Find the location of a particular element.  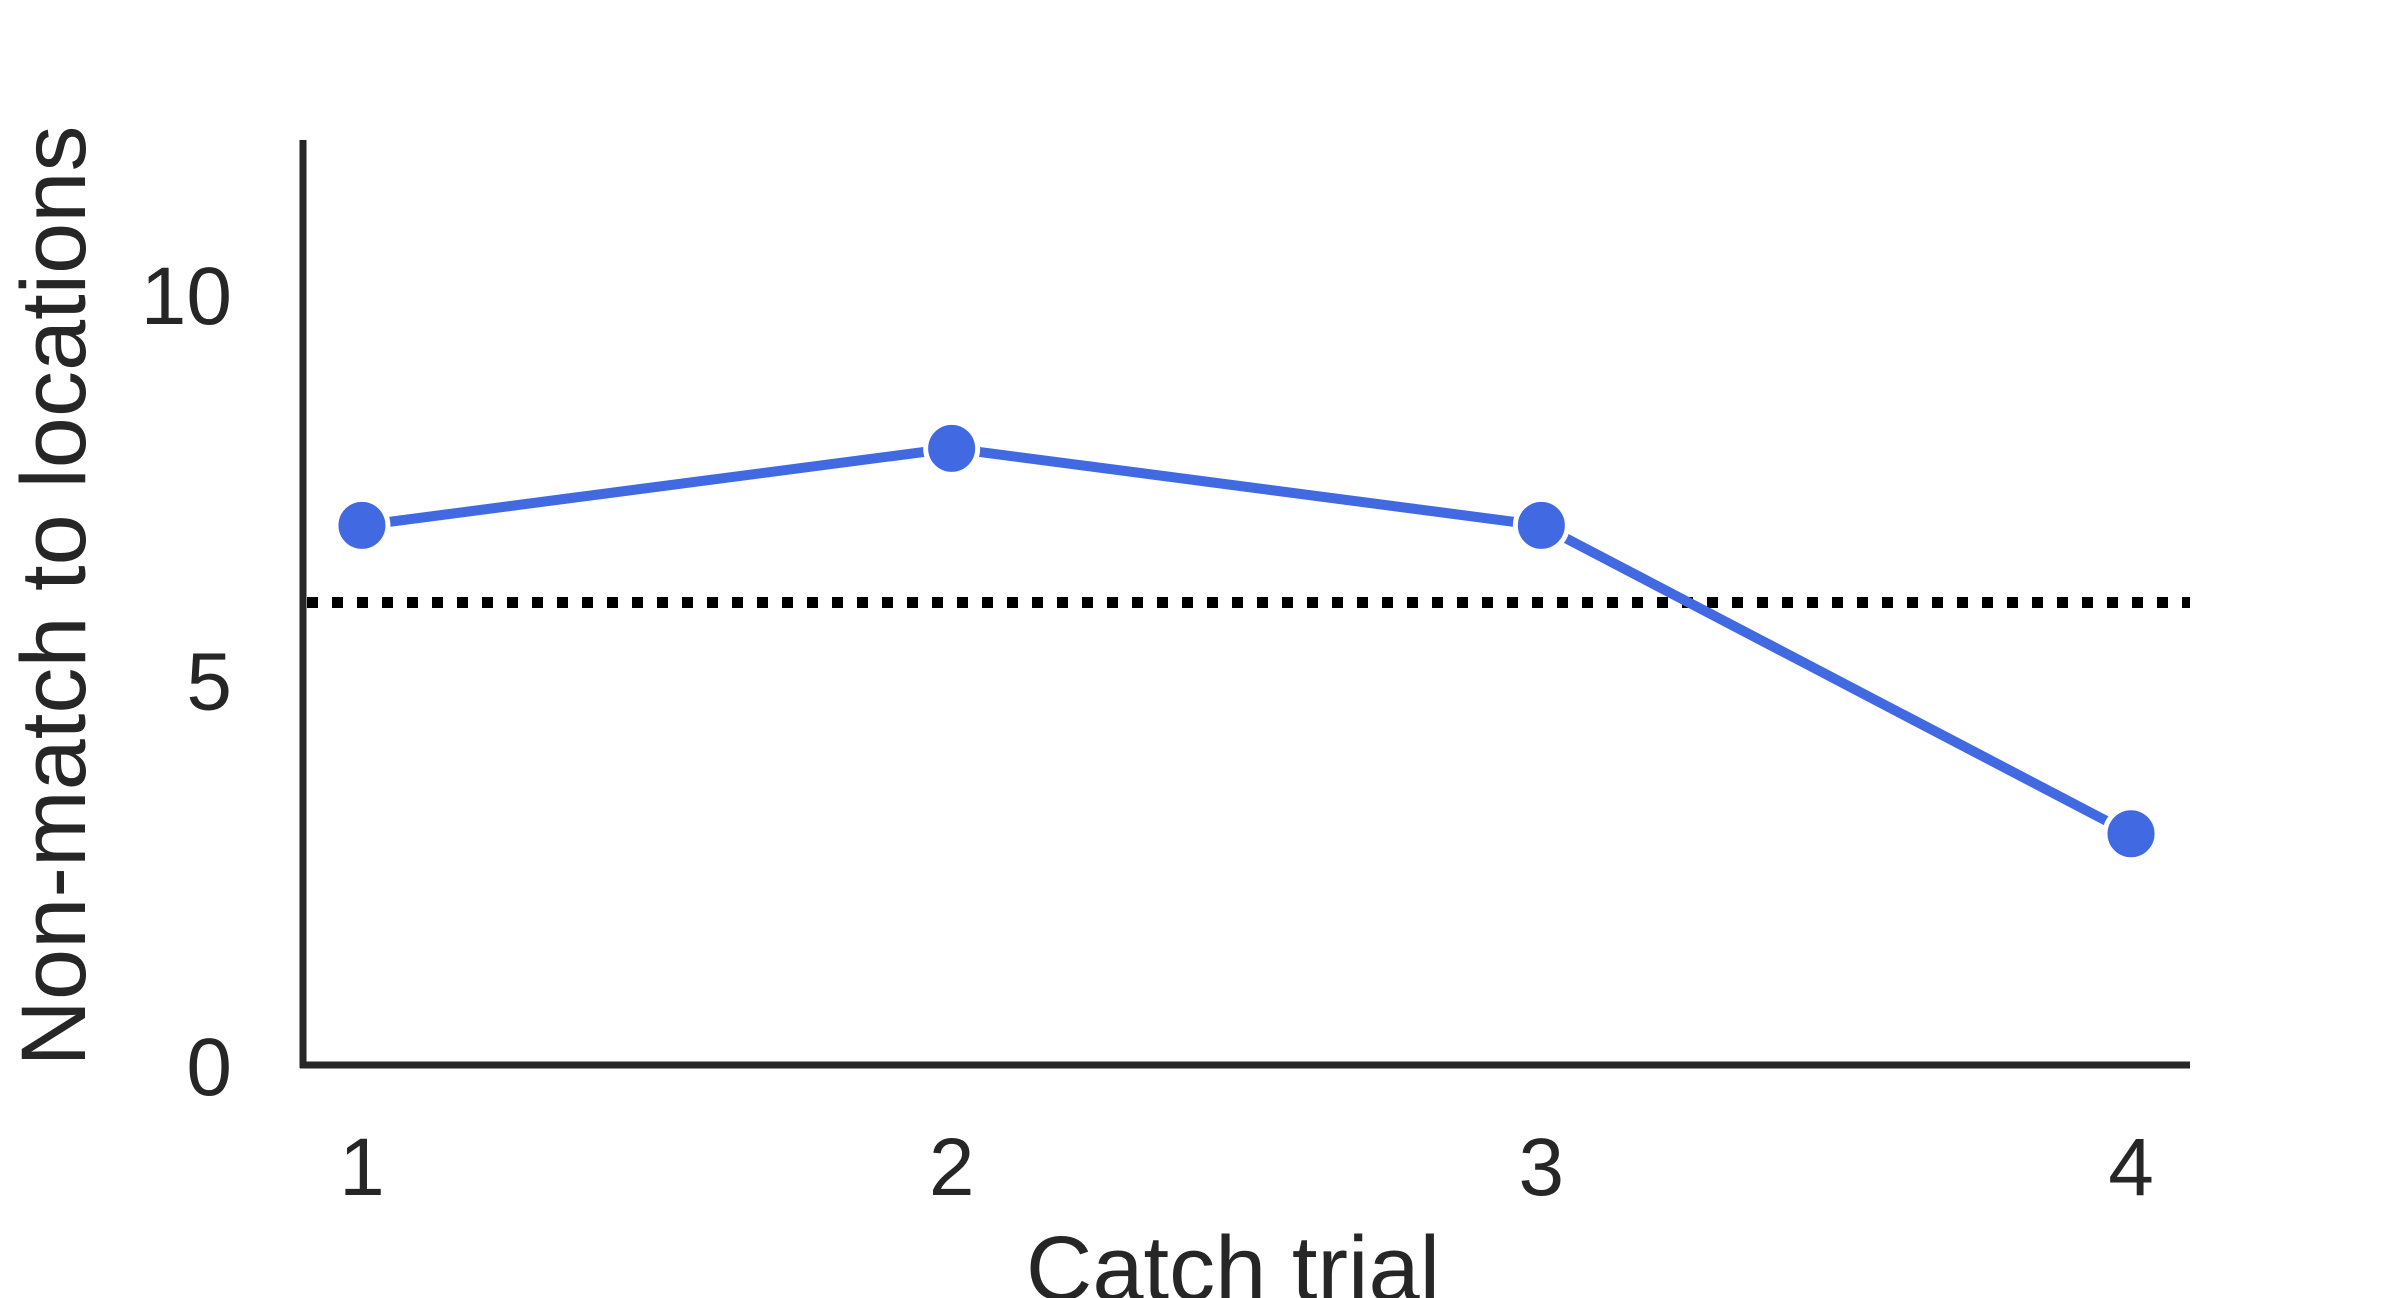

x-tick-label: 4 is located at coordinates (2131, 1167).